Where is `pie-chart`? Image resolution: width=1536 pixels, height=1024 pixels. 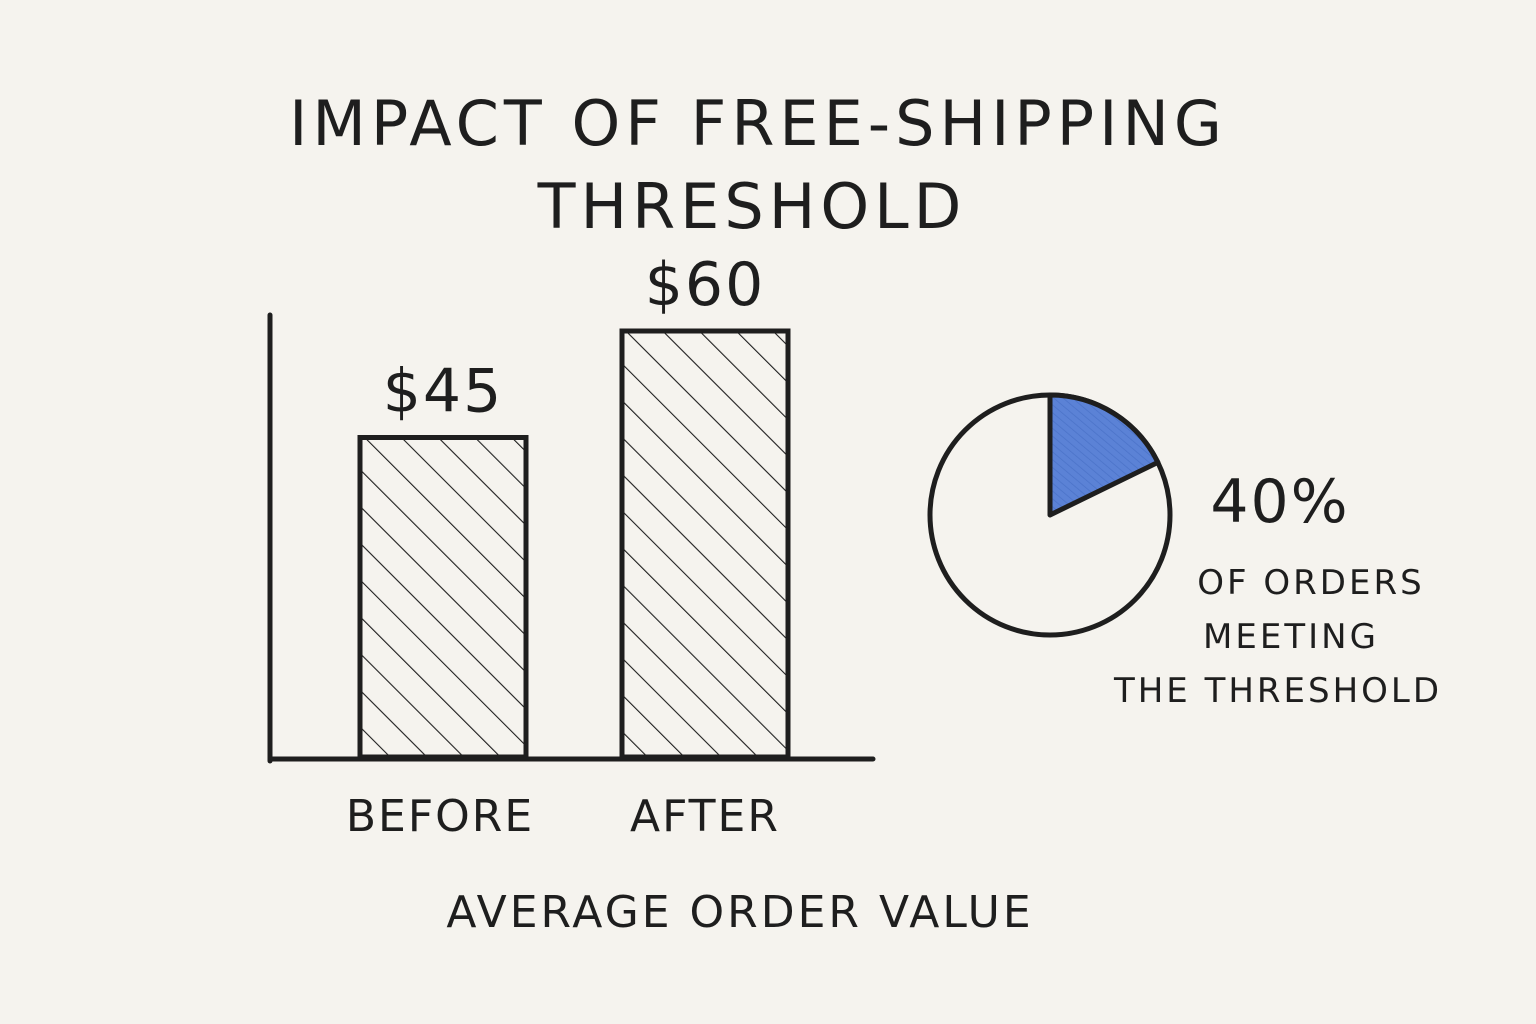 pie-chart is located at coordinates (1050, 515).